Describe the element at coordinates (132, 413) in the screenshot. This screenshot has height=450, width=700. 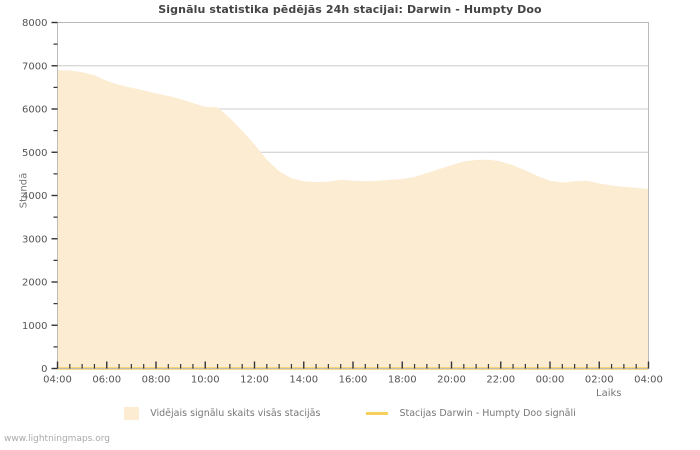
I see `legend-area-swatch-icon` at that location.